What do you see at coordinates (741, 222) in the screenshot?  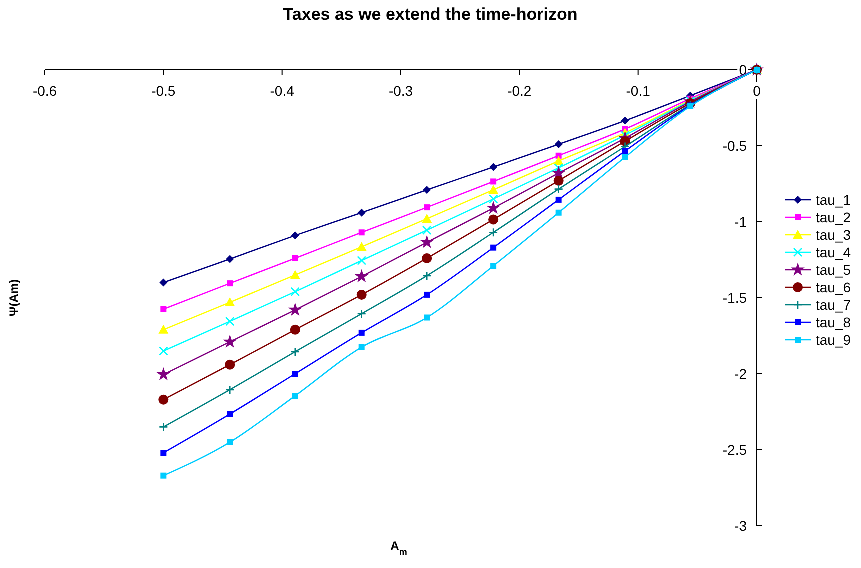 I see `y-tick-label: -1` at bounding box center [741, 222].